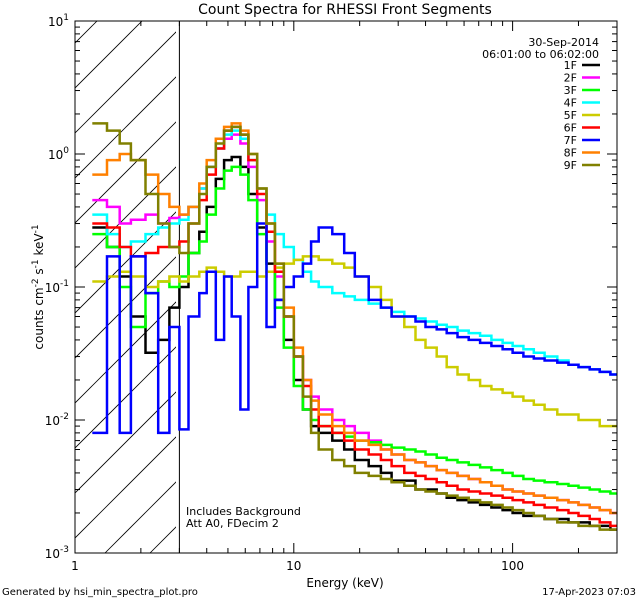  What do you see at coordinates (39, 246) in the screenshot?
I see `y-axis-label-kev: keV` at bounding box center [39, 246].